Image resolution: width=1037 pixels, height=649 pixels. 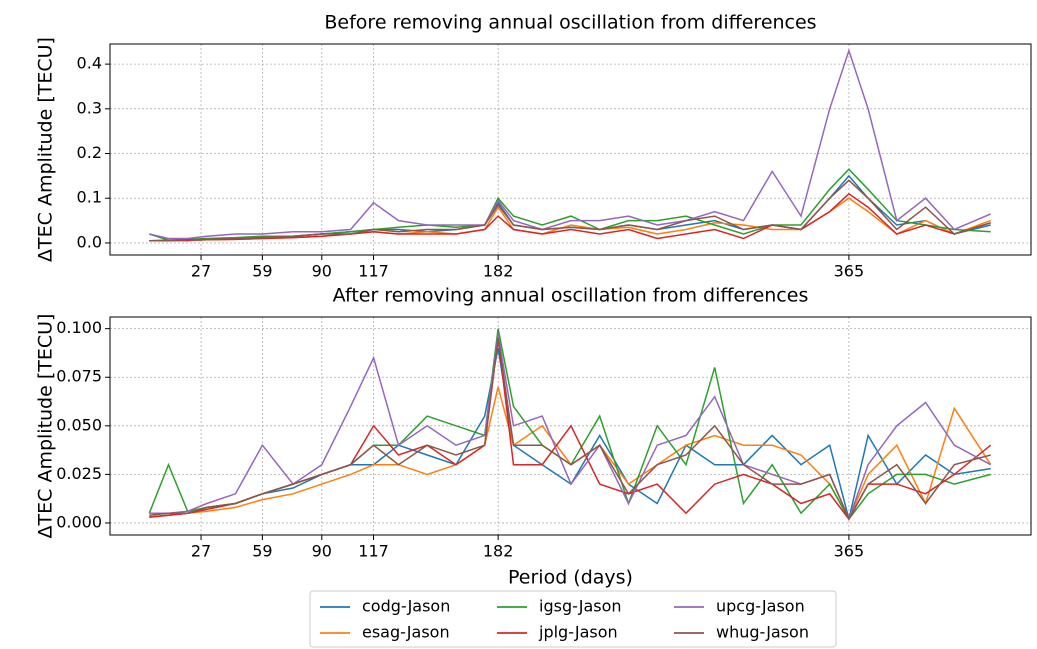 I want to click on legend-label: whug-Jason, so click(x=762, y=632).